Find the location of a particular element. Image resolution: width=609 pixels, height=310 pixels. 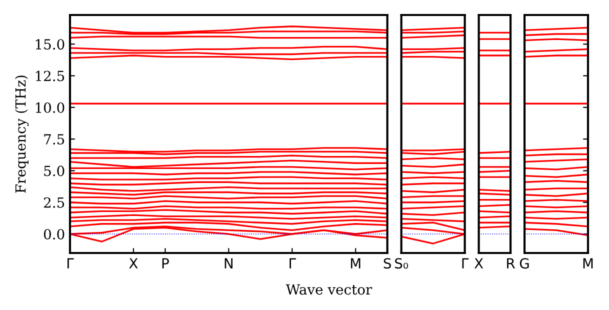

y-tick-label: 5.0 is located at coordinates (54, 171).